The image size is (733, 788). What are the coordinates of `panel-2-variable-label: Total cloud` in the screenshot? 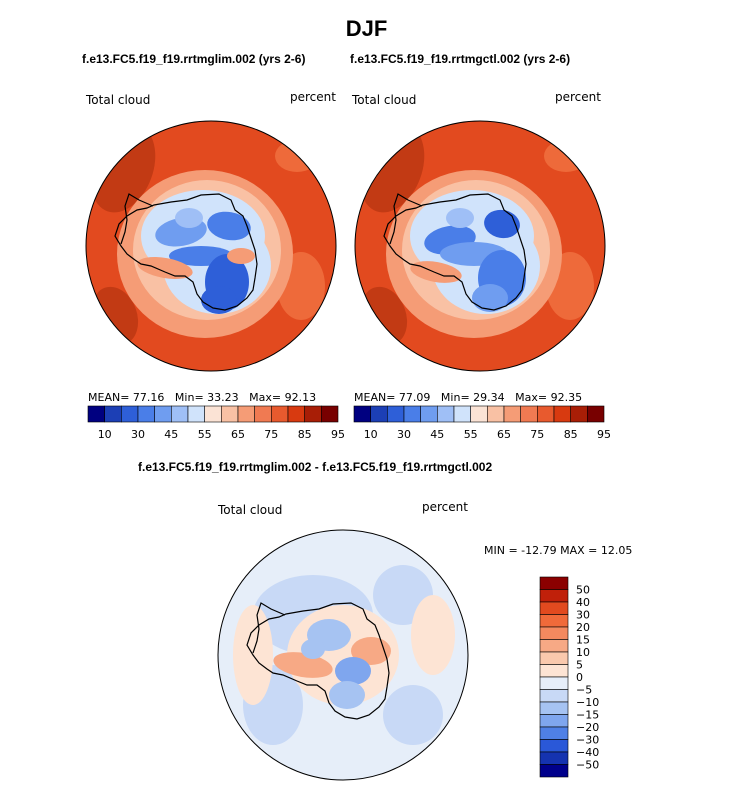 It's located at (384, 100).